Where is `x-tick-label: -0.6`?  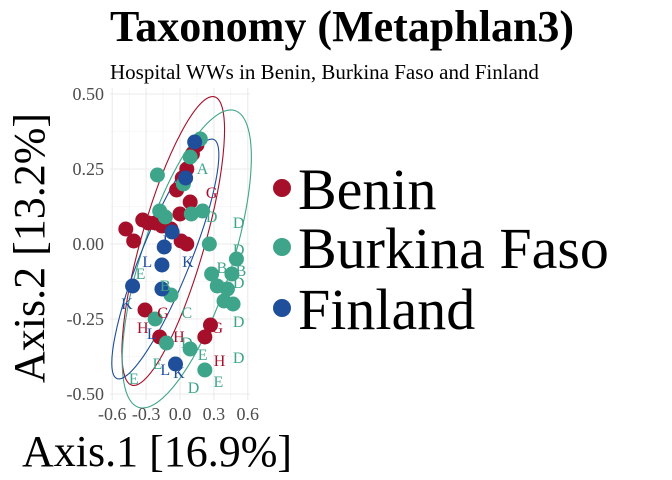
x-tick-label: -0.6 is located at coordinates (112, 414).